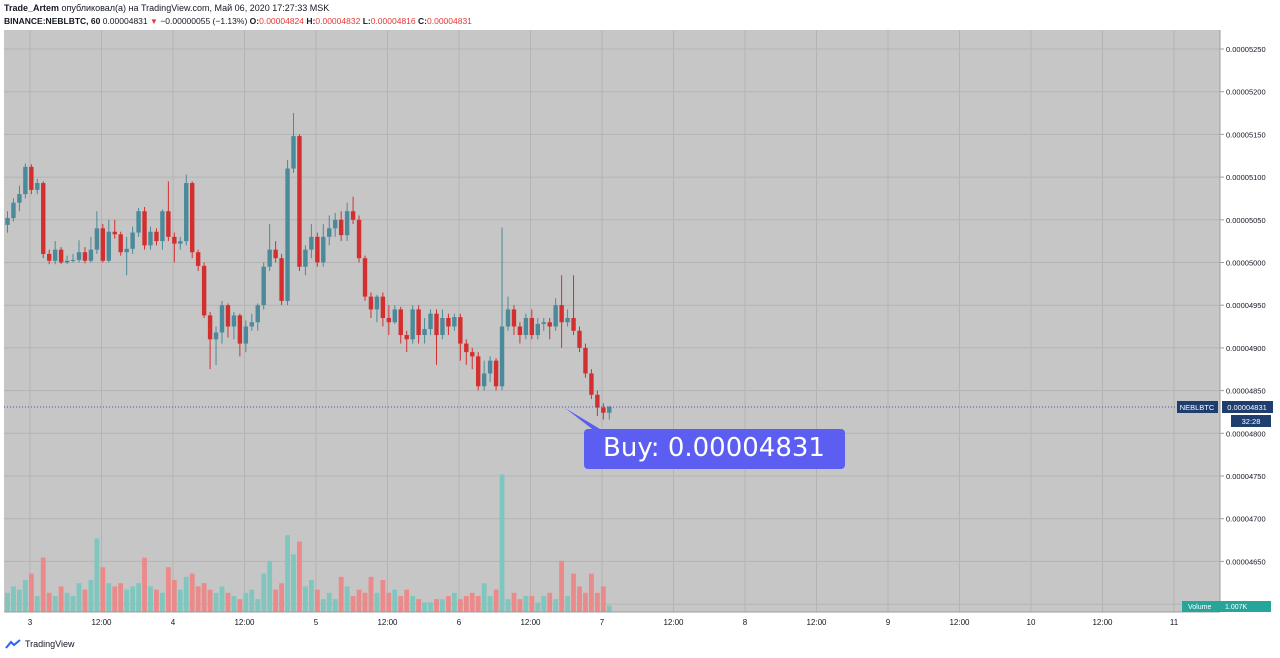 Image resolution: width=1280 pixels, height=658 pixels. I want to click on high-value: 0.00004832, so click(338, 21).